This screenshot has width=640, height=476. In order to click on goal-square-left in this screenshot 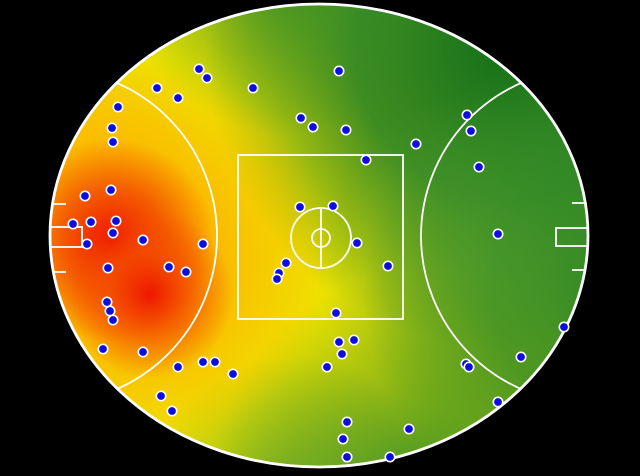, I will do `click(66, 237)`.